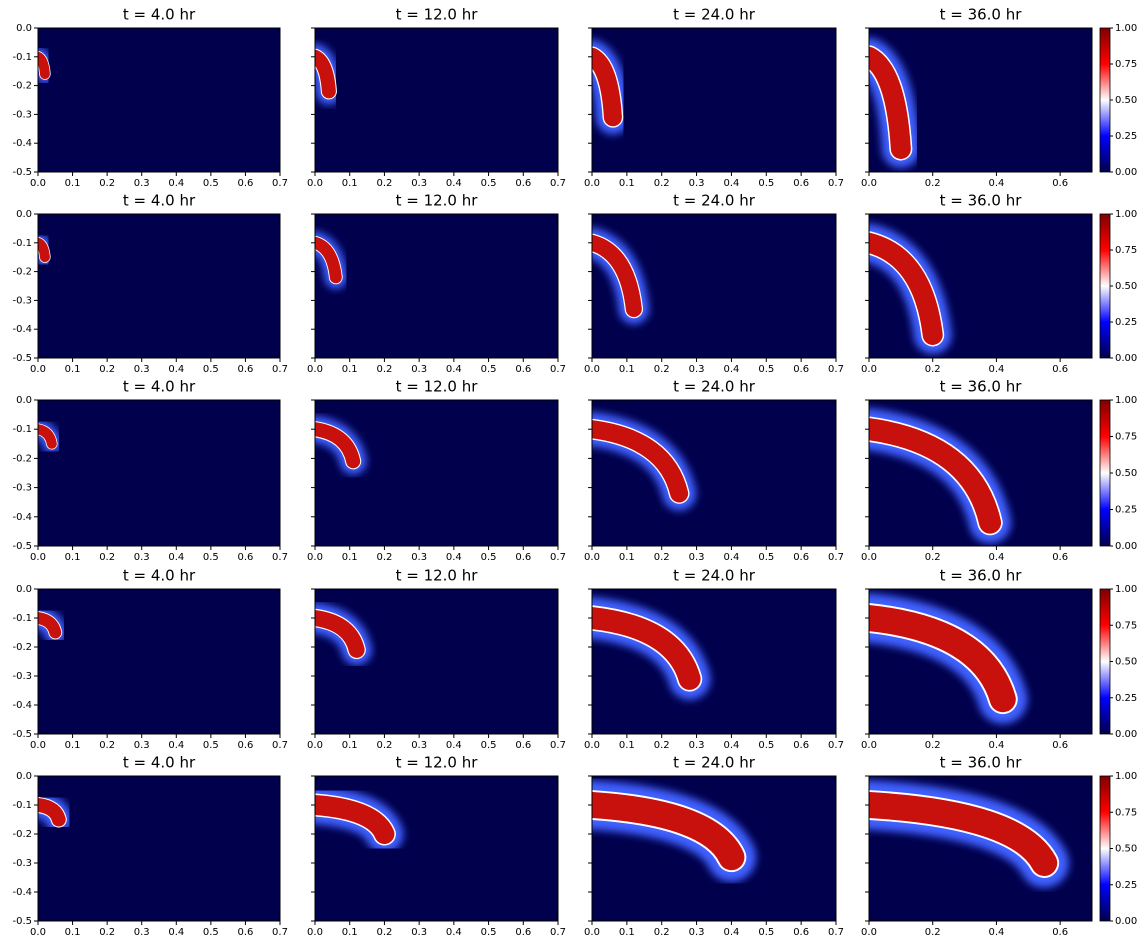 This screenshot has width=1145, height=942. What do you see at coordinates (437, 576) in the screenshot?
I see `panel-title: t = 12.0 hr` at bounding box center [437, 576].